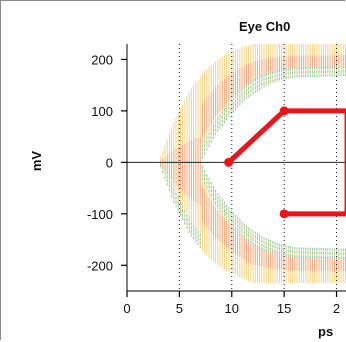 The height and width of the screenshot is (342, 346). Describe the element at coordinates (102, 111) in the screenshot. I see `y-tick-label: 100` at that location.